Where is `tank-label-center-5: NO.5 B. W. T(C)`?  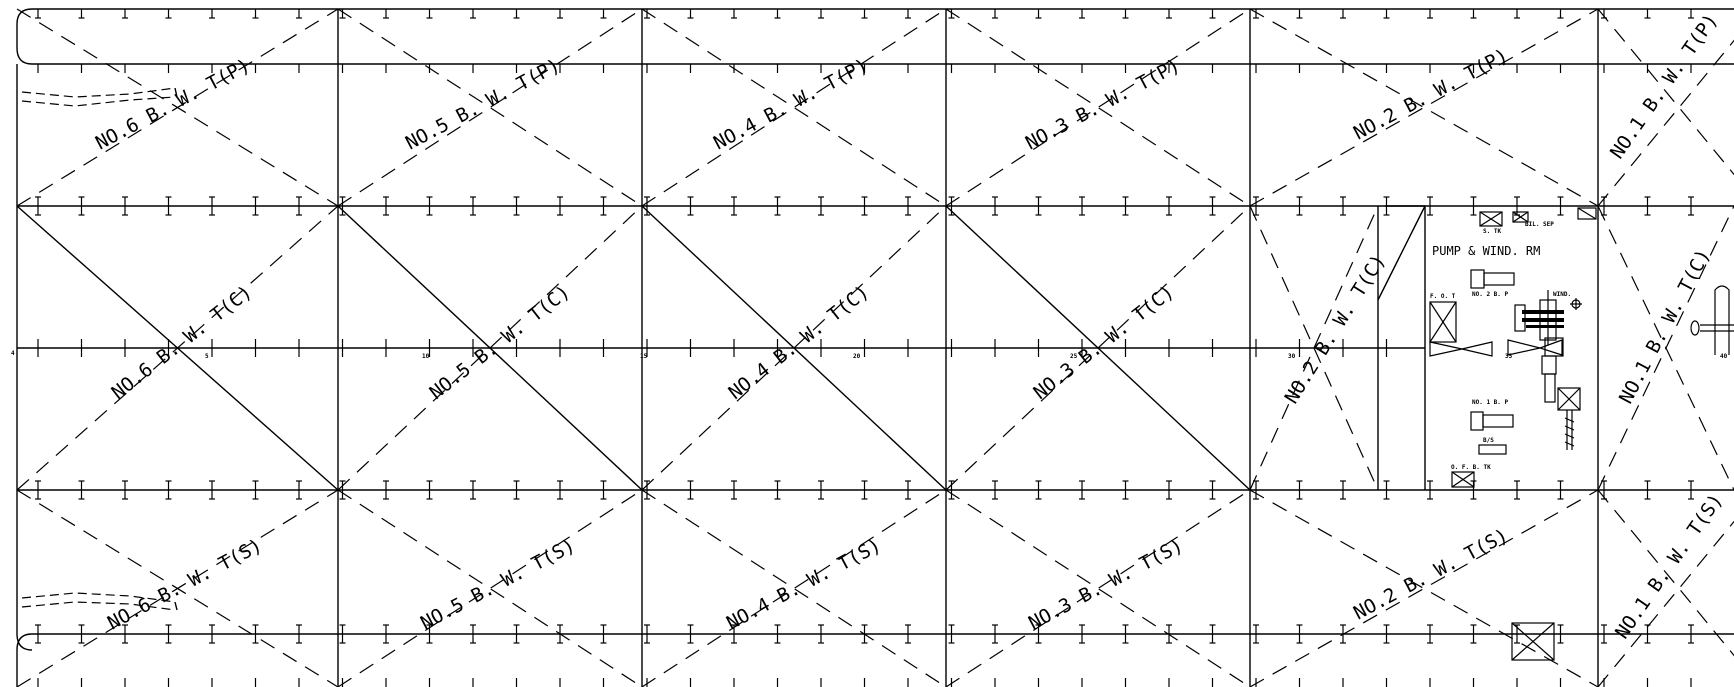
tank-label-center-5: NO.5 B. W. T(C) is located at coordinates (500, 342).